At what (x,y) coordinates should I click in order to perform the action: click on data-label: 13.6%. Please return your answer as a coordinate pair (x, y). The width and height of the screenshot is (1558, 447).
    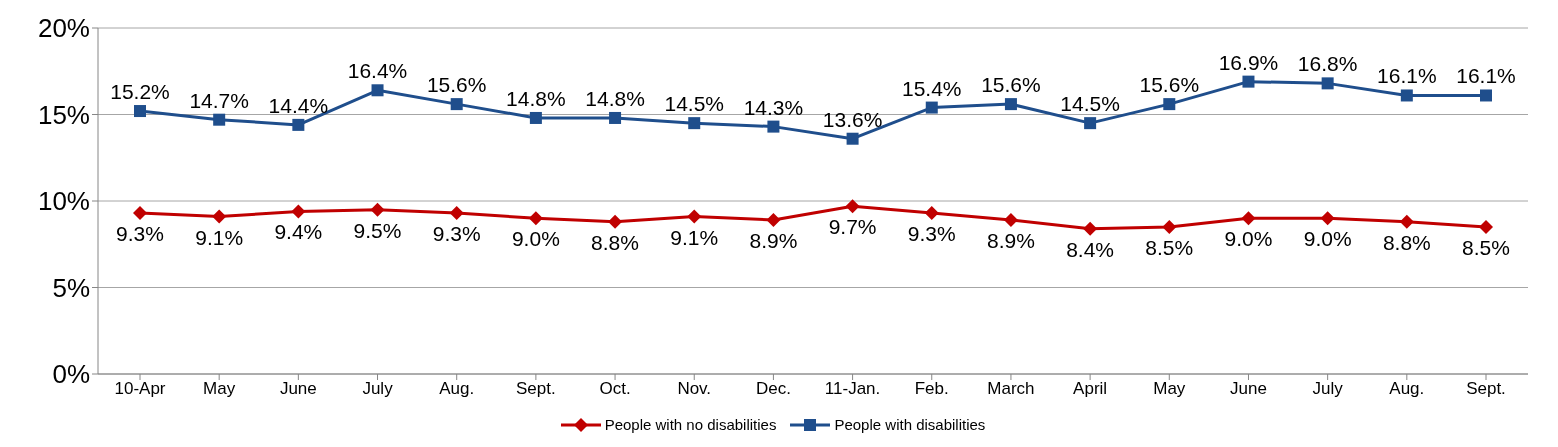
    Looking at the image, I should click on (852, 119).